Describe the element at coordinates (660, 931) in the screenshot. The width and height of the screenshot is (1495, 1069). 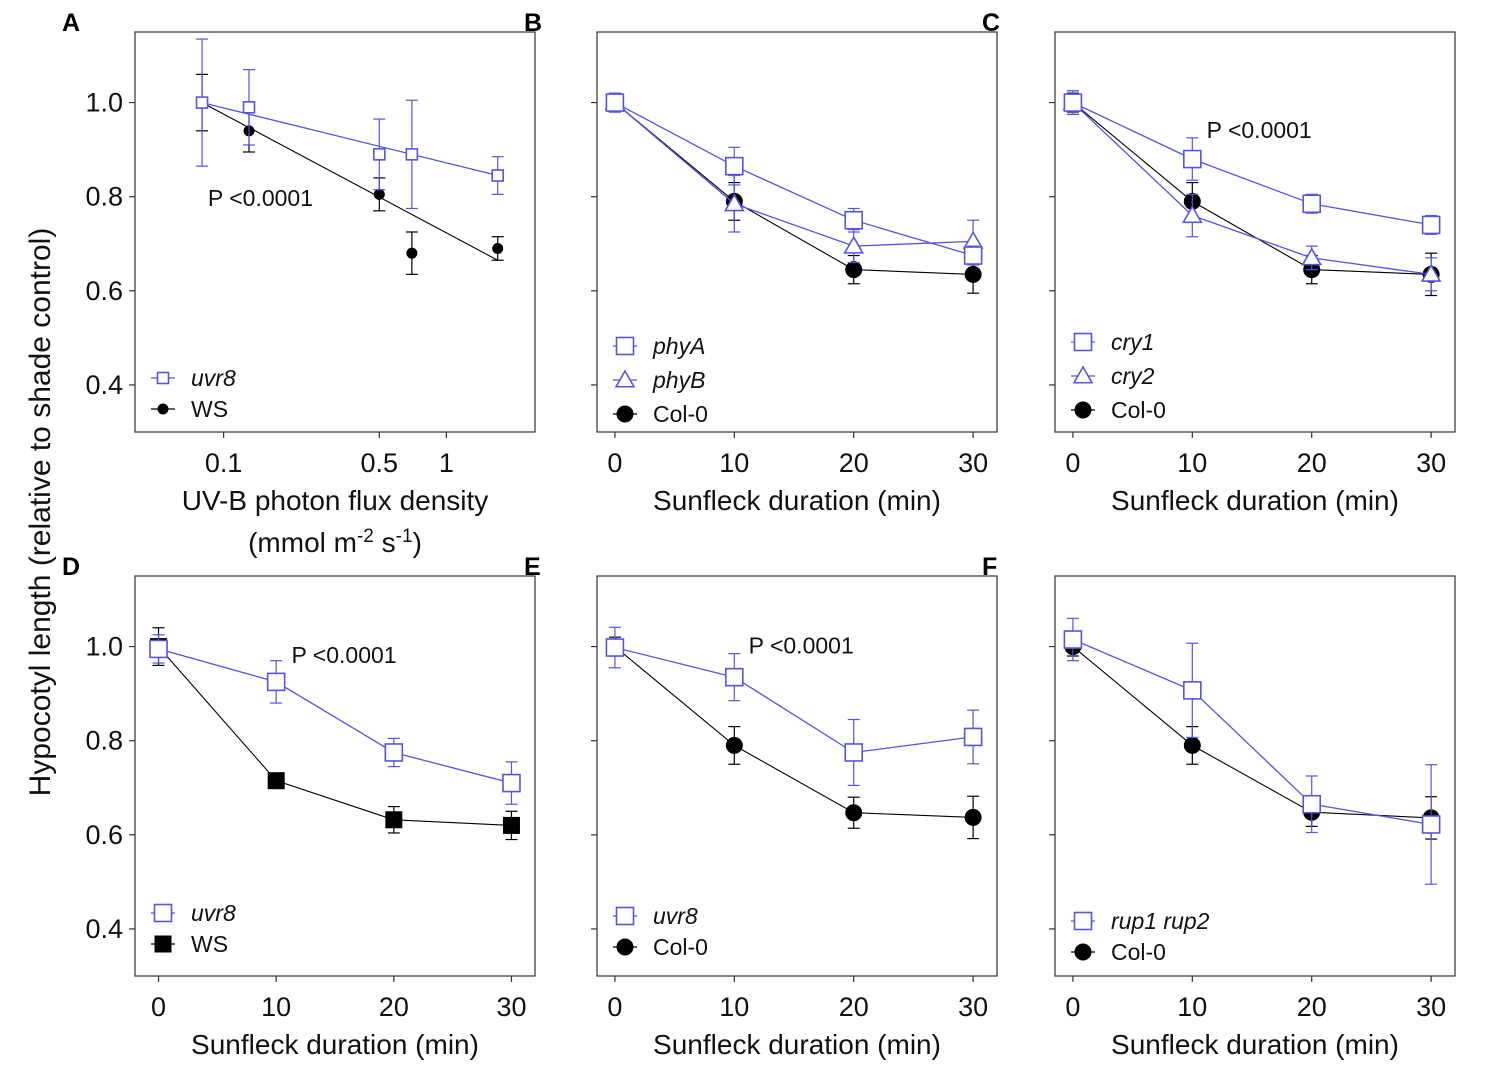
I see `legend: uvr8 Col-0` at that location.